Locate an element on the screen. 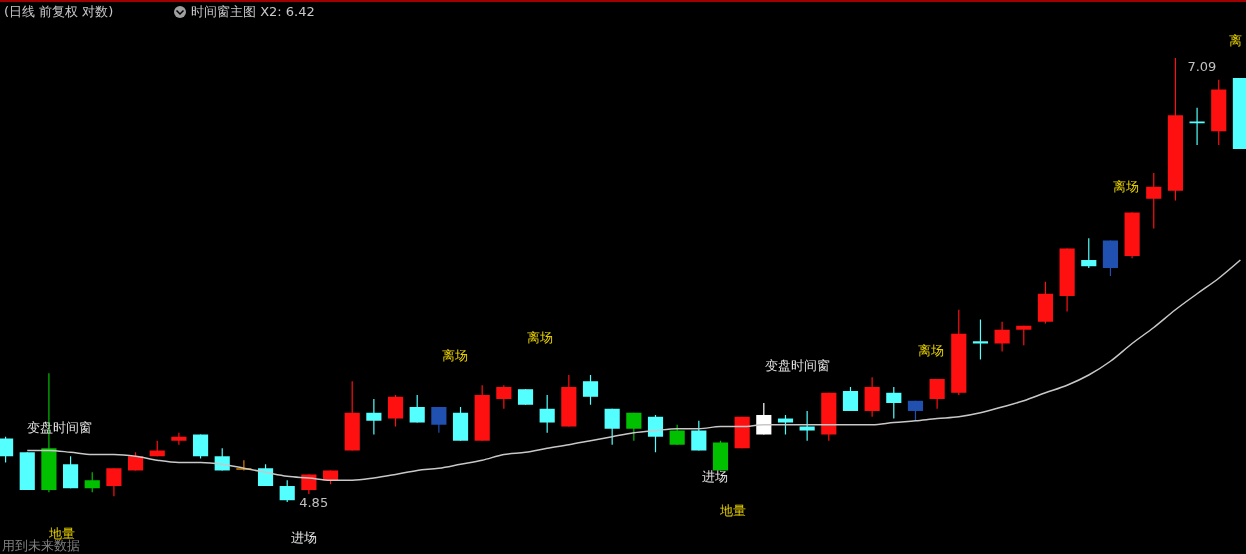 The height and width of the screenshot is (554, 1246). chart-title: (日线 前复权 对数) is located at coordinates (59, 11).